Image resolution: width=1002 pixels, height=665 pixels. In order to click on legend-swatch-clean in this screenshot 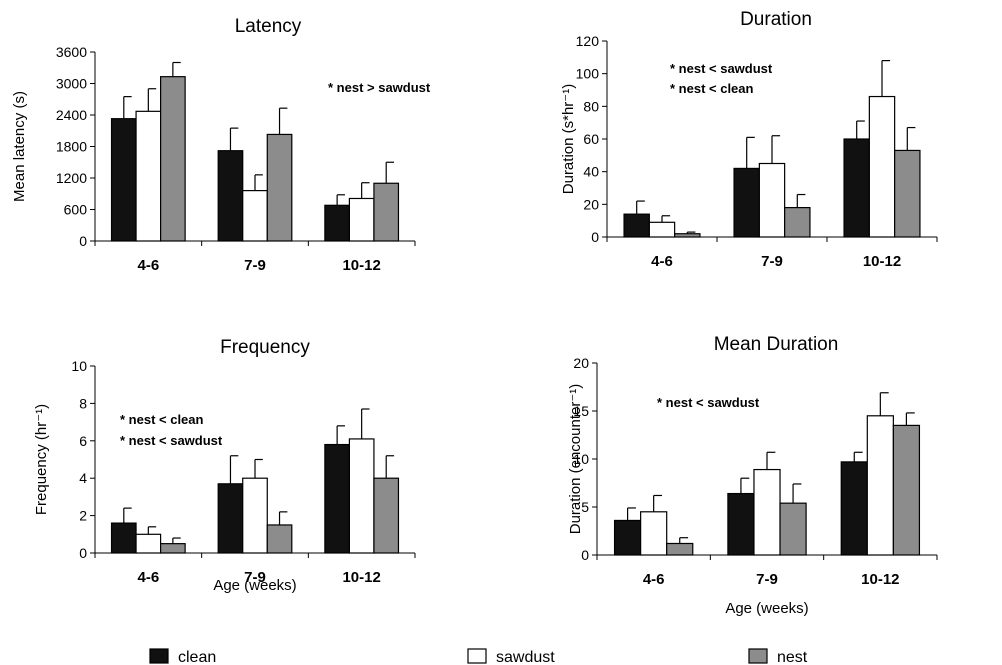, I will do `click(159, 656)`.